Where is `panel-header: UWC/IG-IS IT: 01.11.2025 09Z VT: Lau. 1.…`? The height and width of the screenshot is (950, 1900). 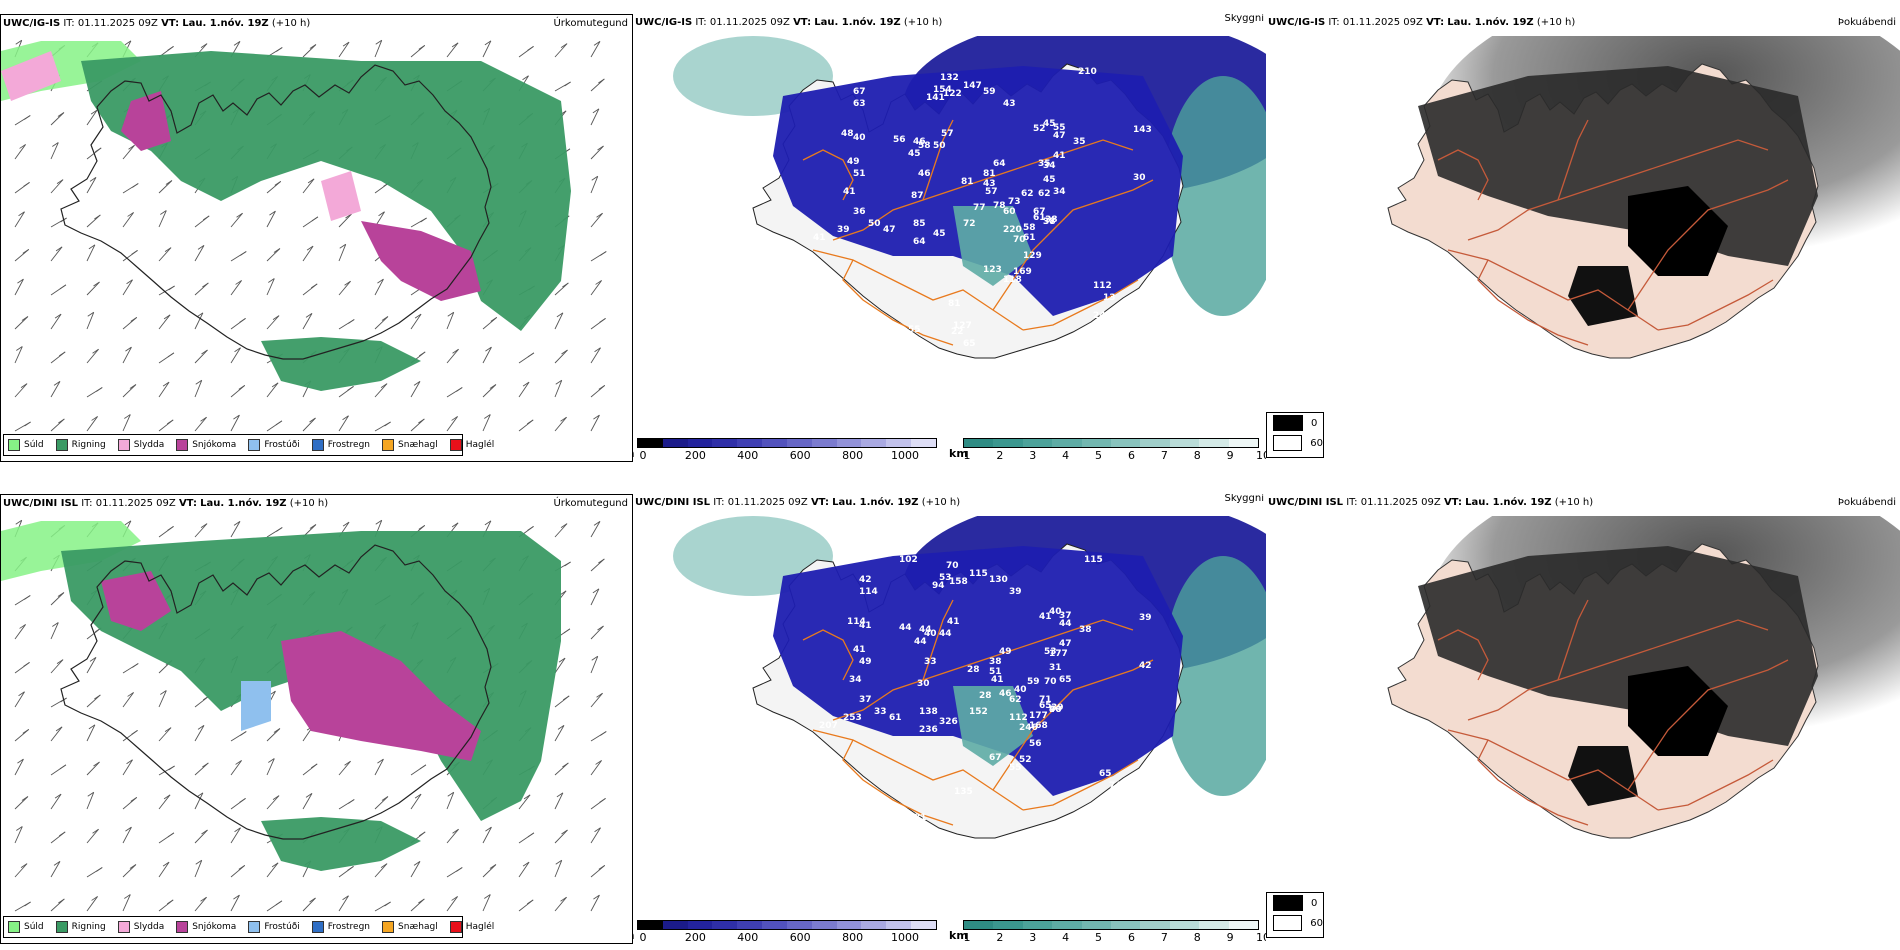 panel-header: UWC/IG-IS IT: 01.11.2025 09Z VT: Lau. 1.… is located at coordinates (1422, 22).